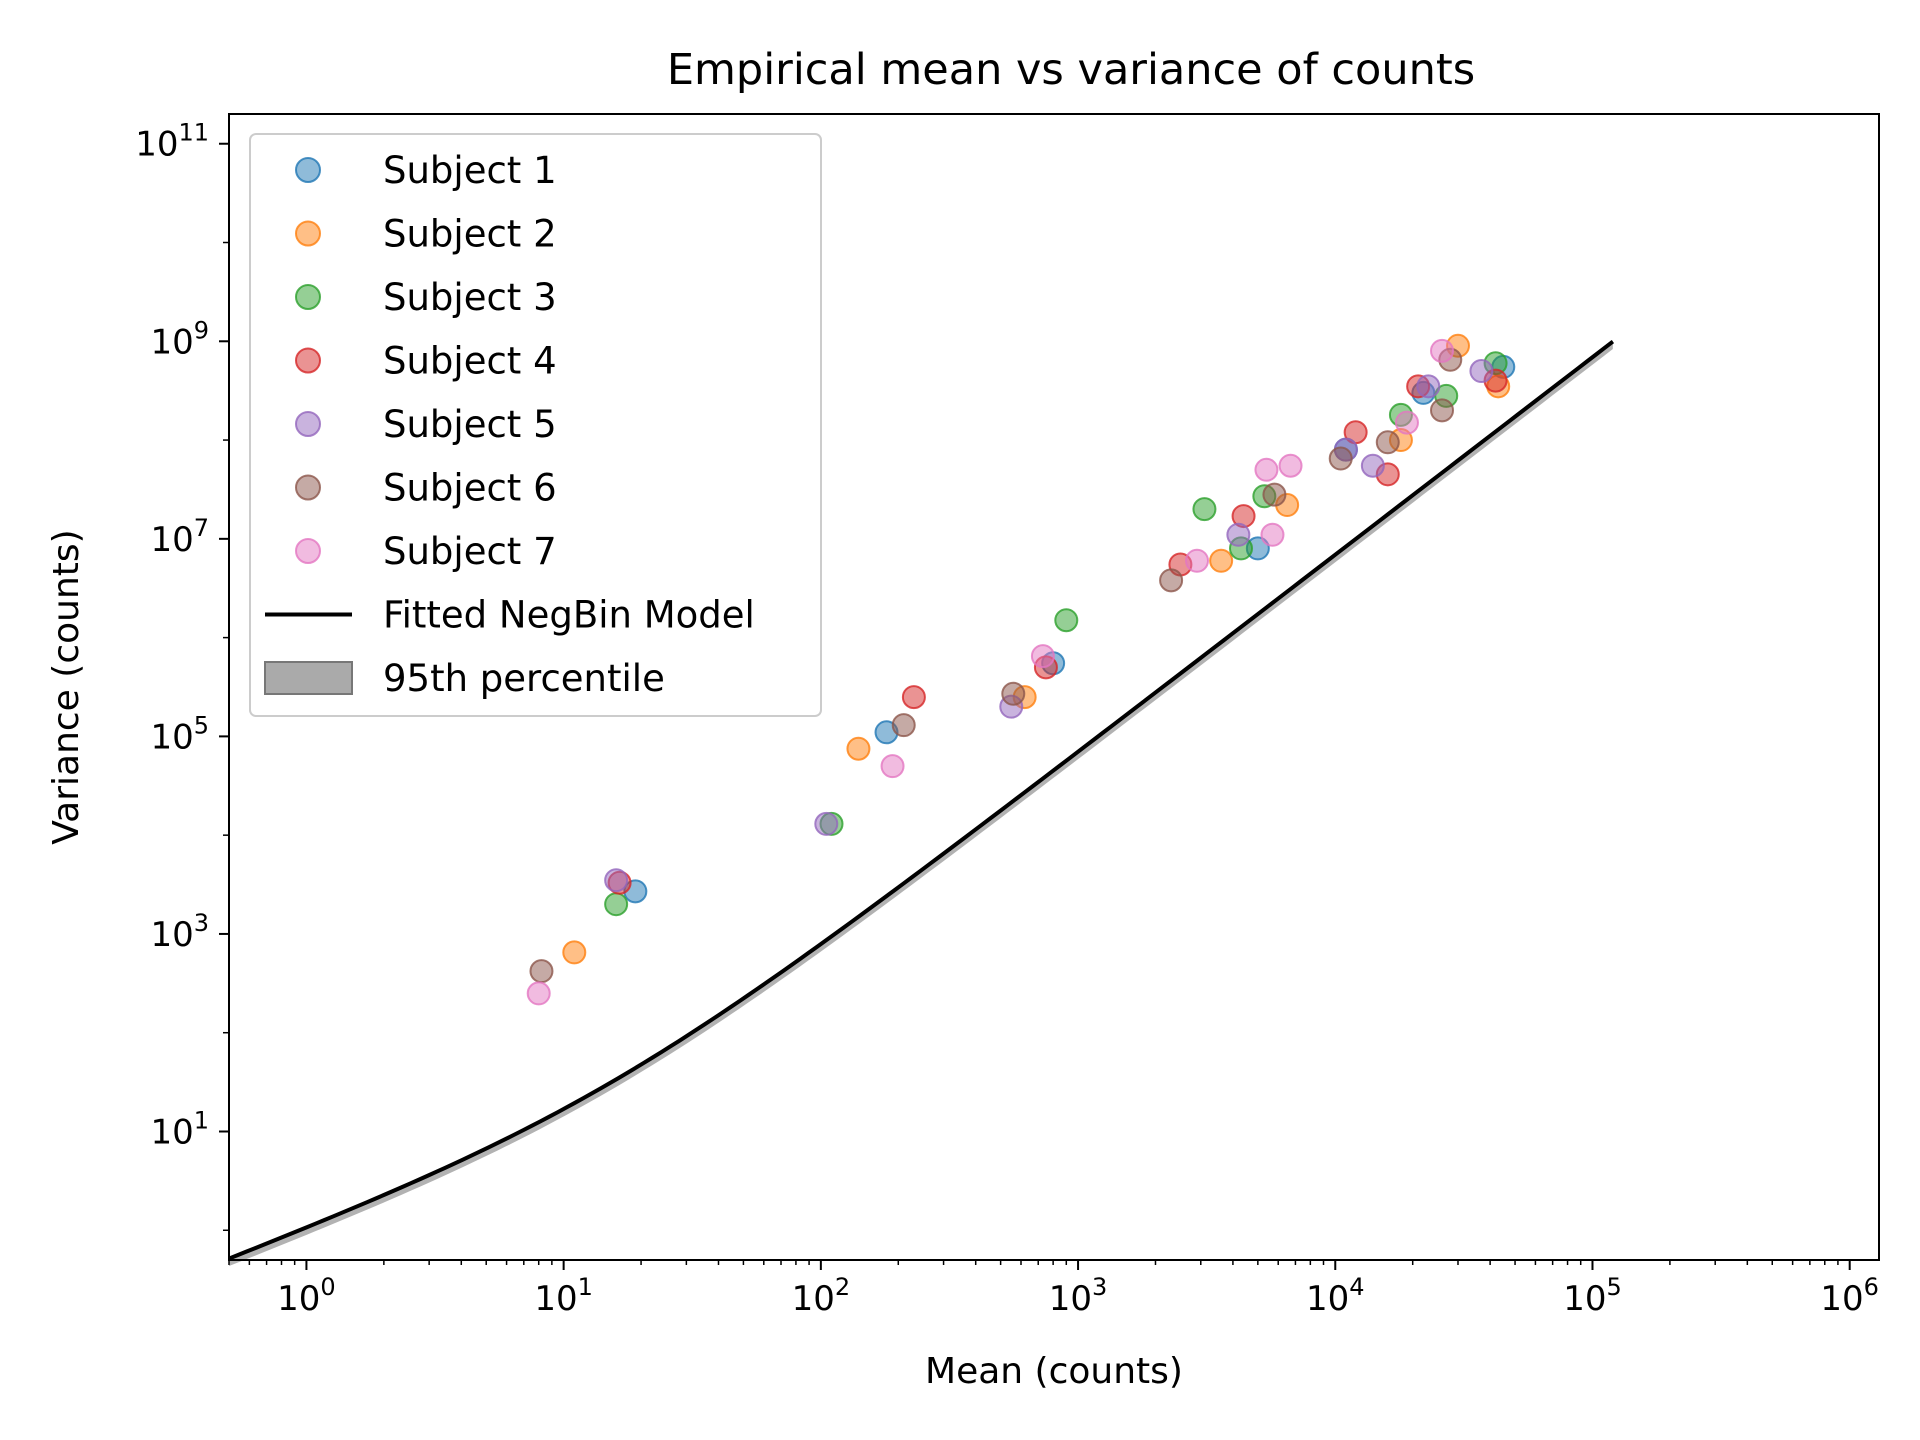 The height and width of the screenshot is (1440, 1920). I want to click on x-axis: 10⁰ 10¹ 10² 10³ 10⁴ 10⁵ 10⁶, so click(1053, 1289).